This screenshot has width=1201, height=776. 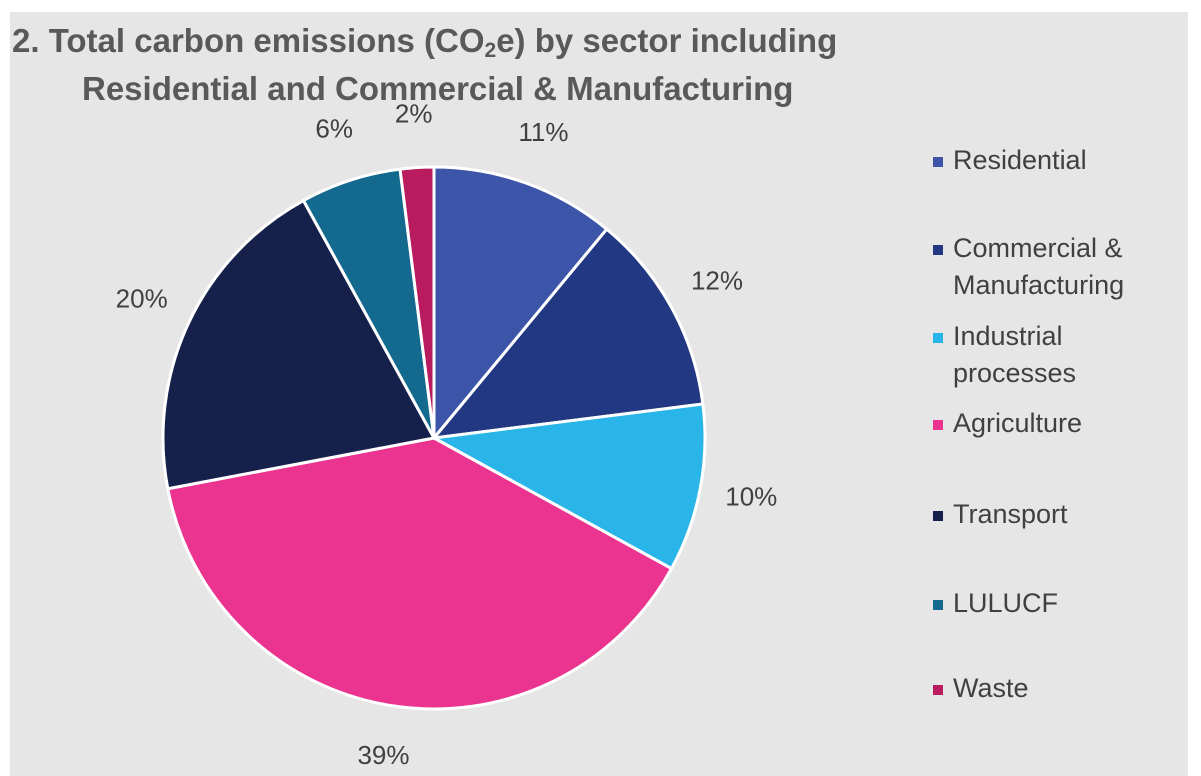 What do you see at coordinates (717, 280) in the screenshot?
I see `pie-slice-label: 12%` at bounding box center [717, 280].